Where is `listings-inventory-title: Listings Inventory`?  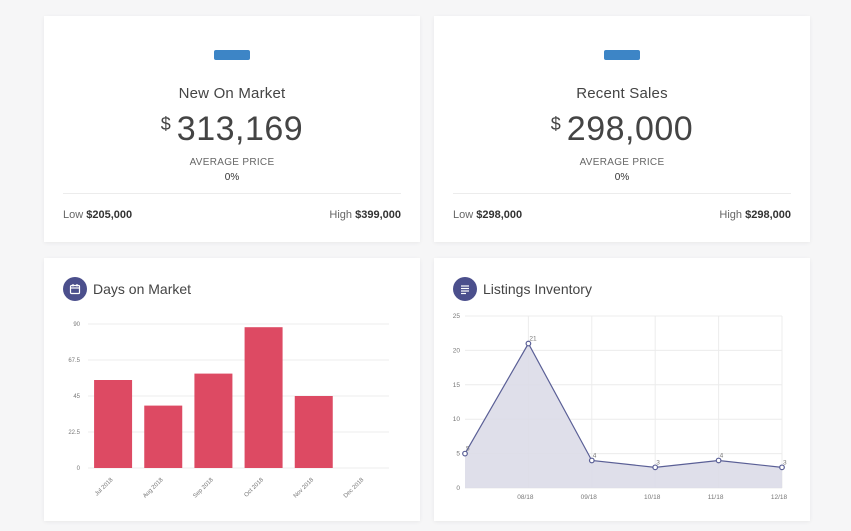 listings-inventory-title: Listings Inventory is located at coordinates (537, 289).